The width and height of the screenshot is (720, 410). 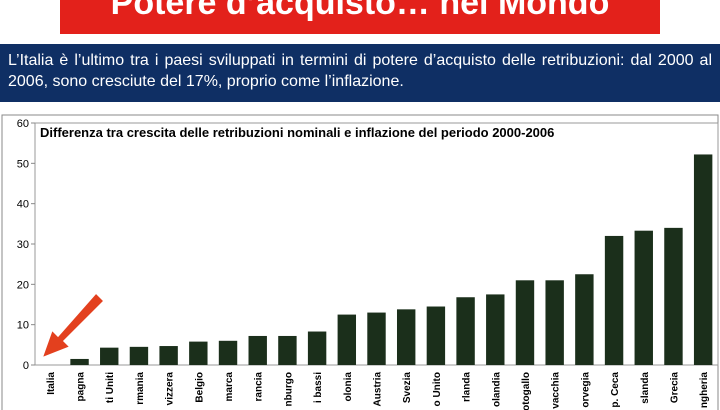 I want to click on x-tick-label: Italia, so click(x=51, y=383).